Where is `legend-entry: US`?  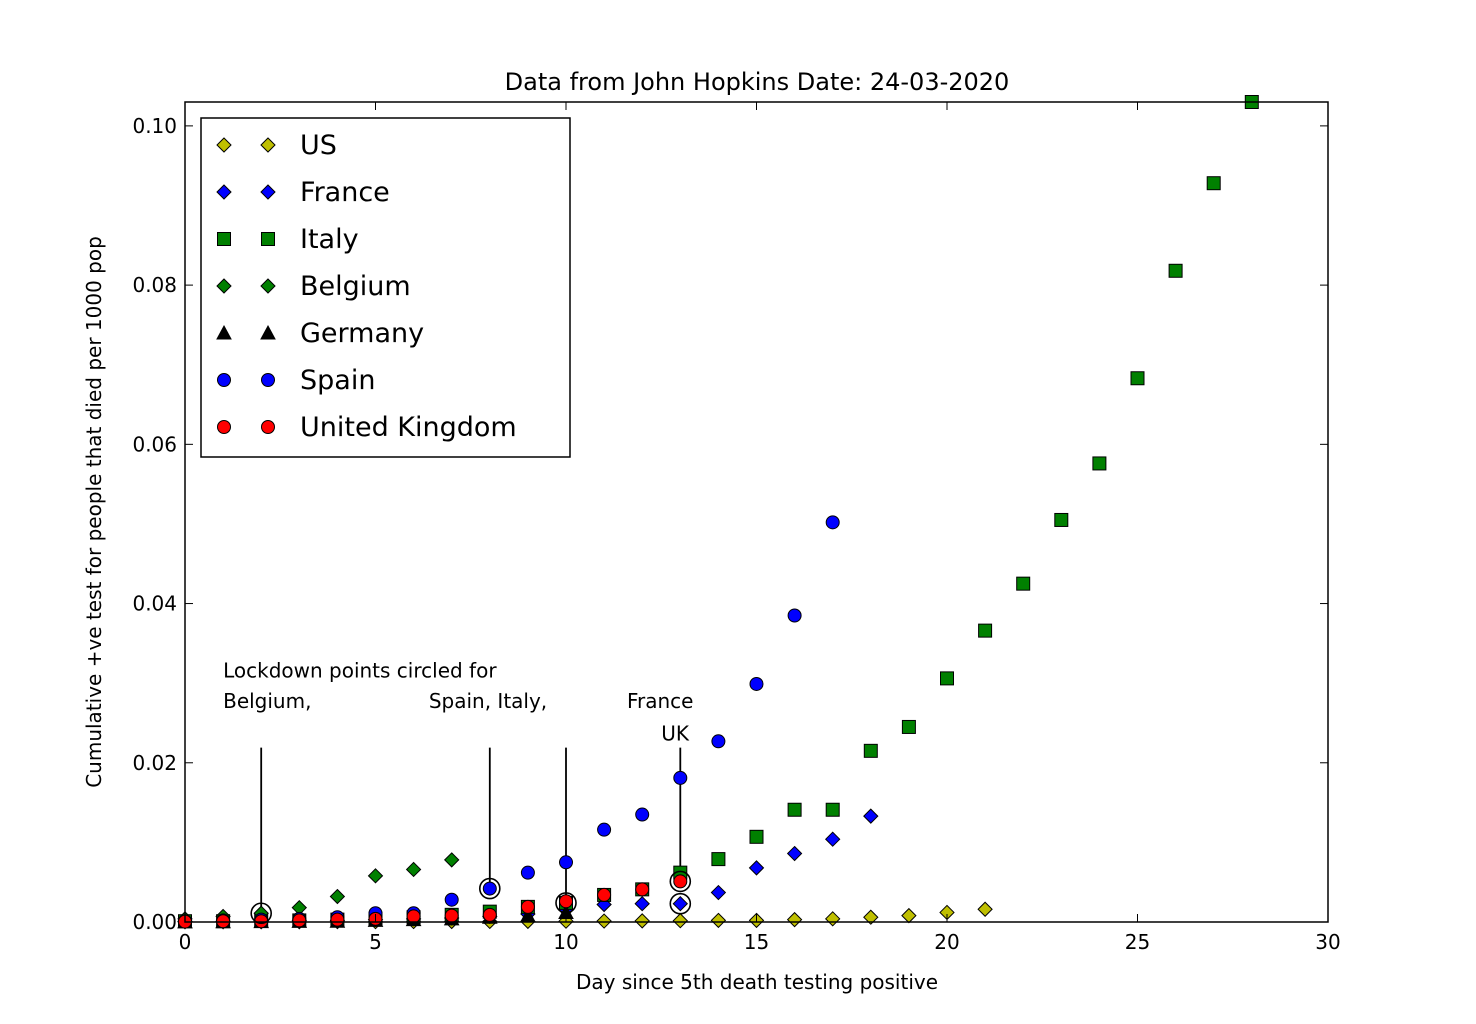
legend-entry: US is located at coordinates (276, 145).